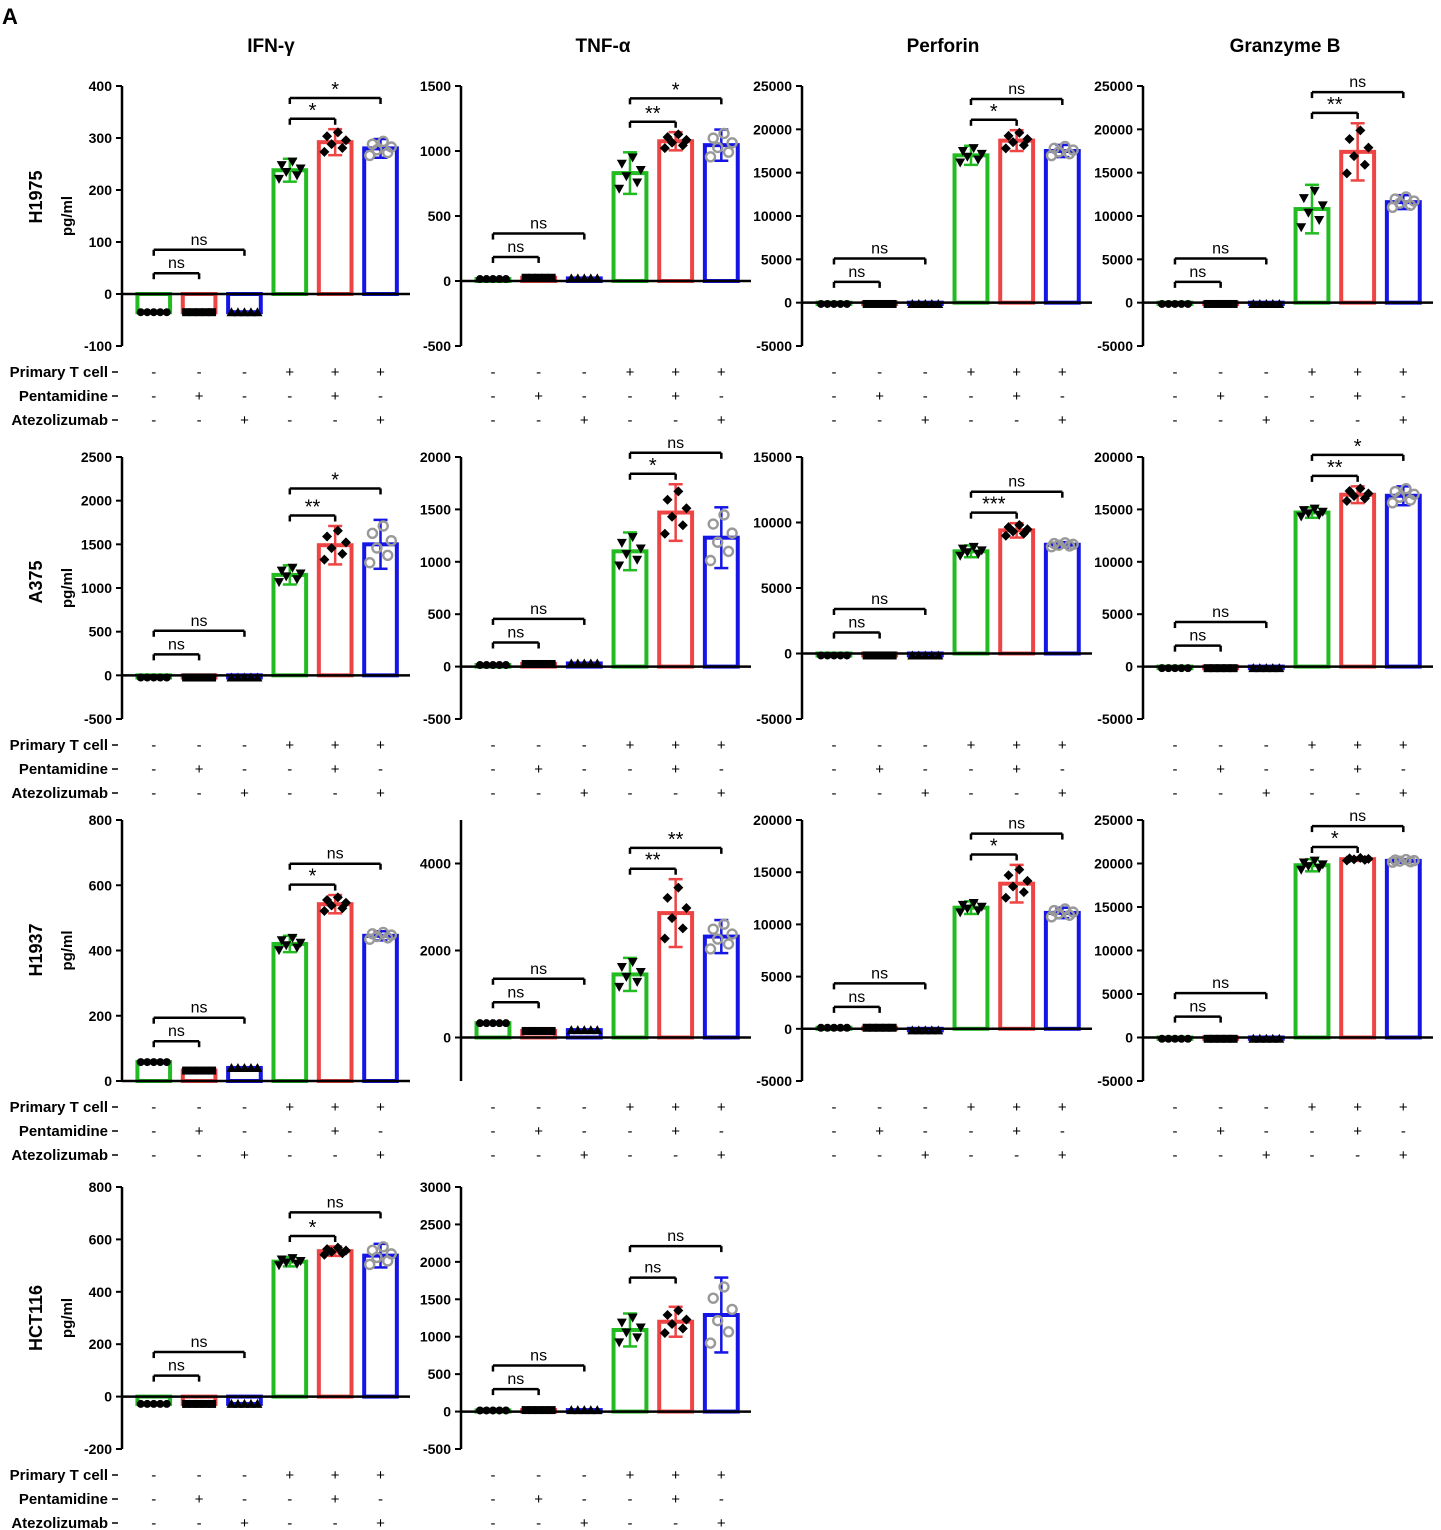 The image size is (1441, 1530). Describe the element at coordinates (772, 129) in the screenshot. I see `y-tick-label: 20000` at that location.